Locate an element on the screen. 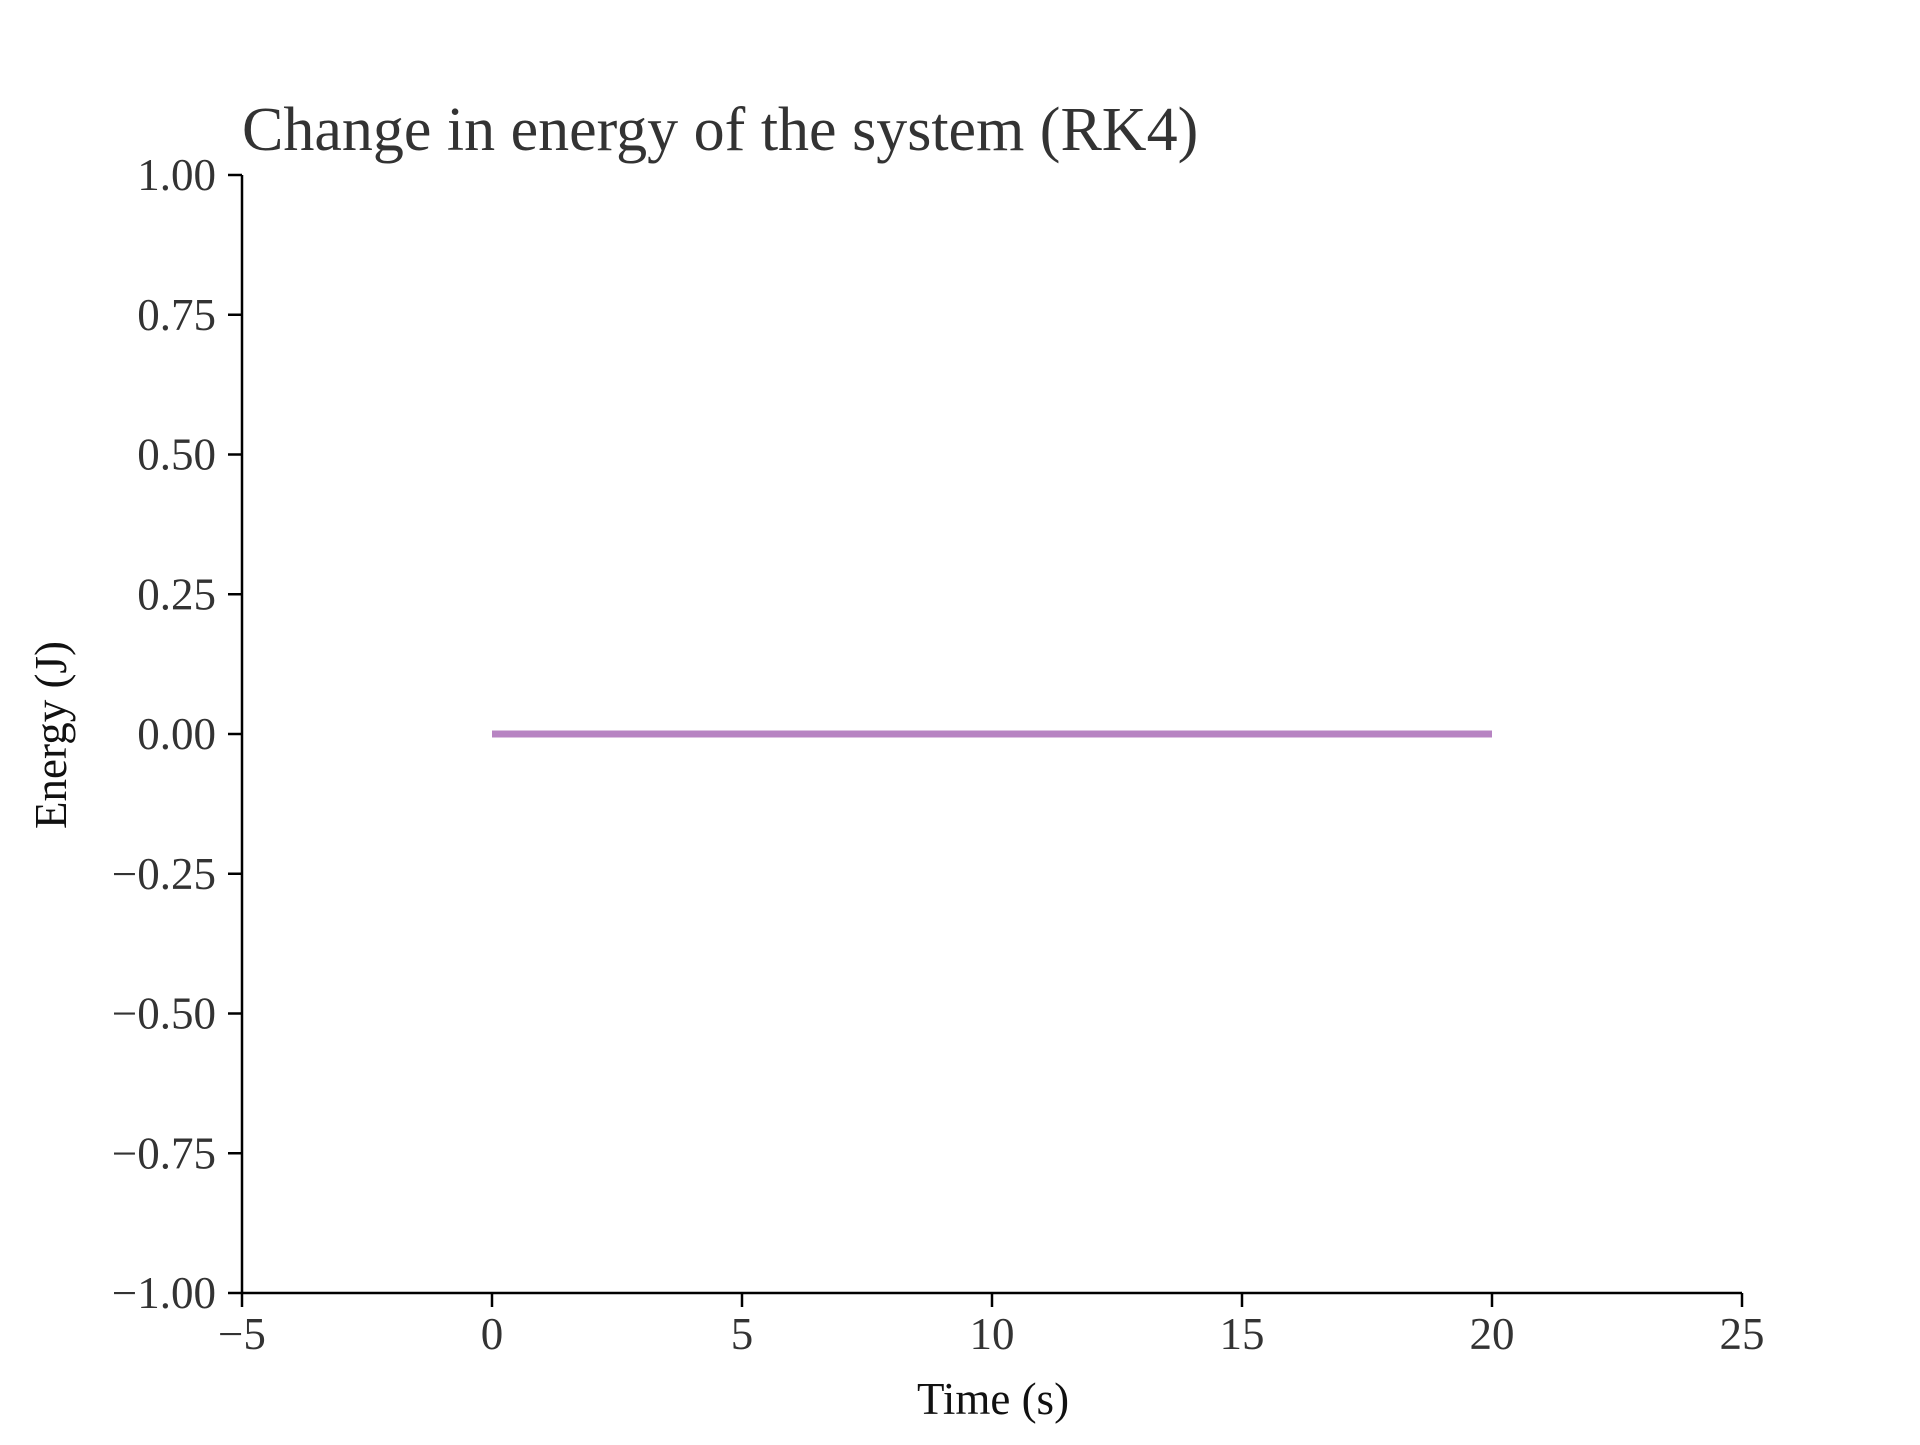 The image size is (1920, 1445). y-tick-label: 0.00 is located at coordinates (176, 734).